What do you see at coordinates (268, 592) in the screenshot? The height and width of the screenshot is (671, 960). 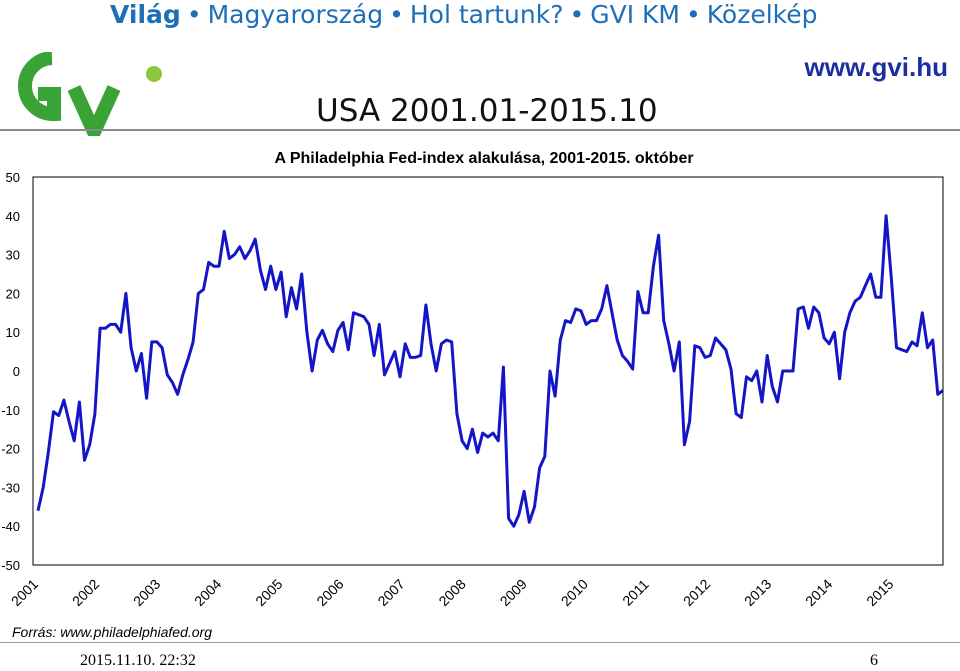 I see `x-tick-label: 2005` at bounding box center [268, 592].